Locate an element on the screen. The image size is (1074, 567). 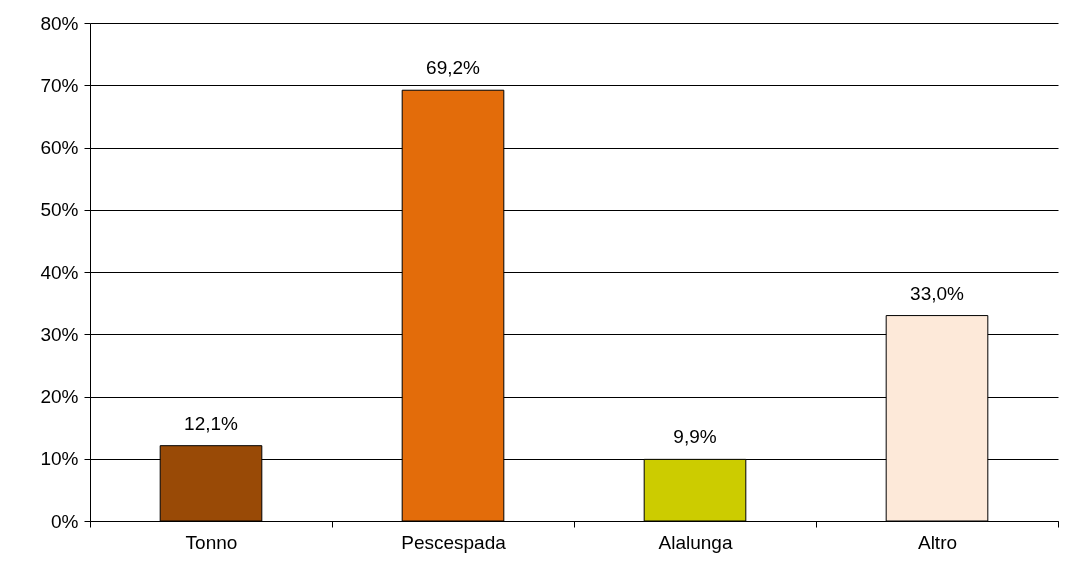
y-tick-label: 40% is located at coordinates (59, 272).